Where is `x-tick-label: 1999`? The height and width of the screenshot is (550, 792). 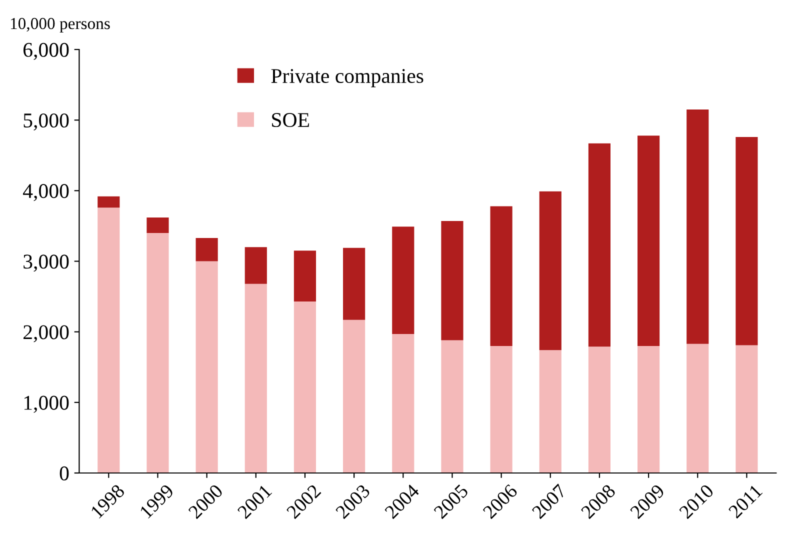
x-tick-label: 1999 is located at coordinates (156, 501).